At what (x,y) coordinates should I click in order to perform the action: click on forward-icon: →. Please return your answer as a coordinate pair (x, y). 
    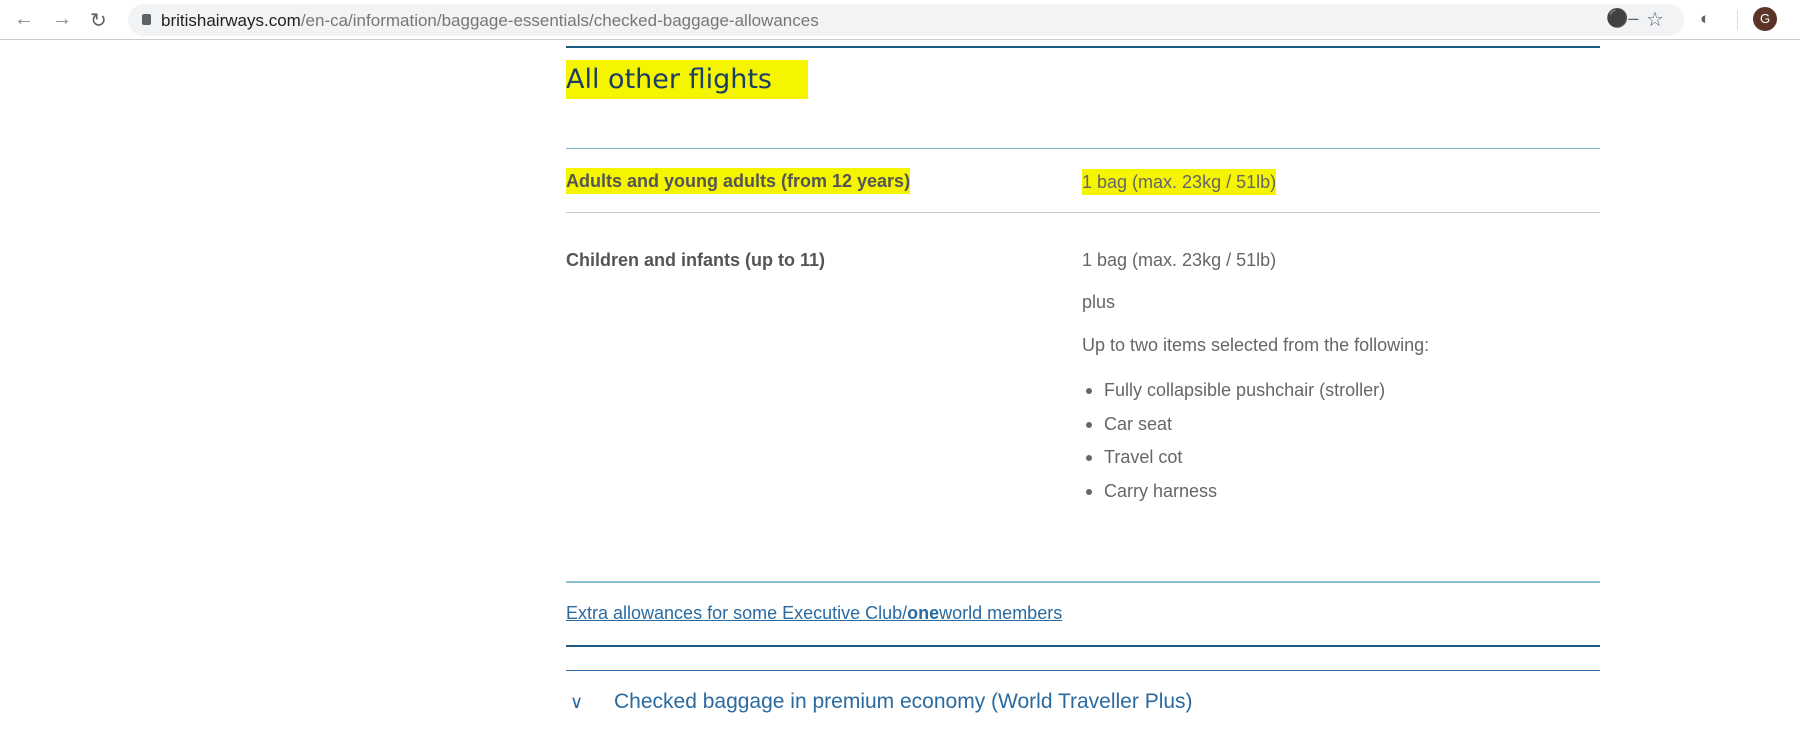
    Looking at the image, I should click on (62, 19).